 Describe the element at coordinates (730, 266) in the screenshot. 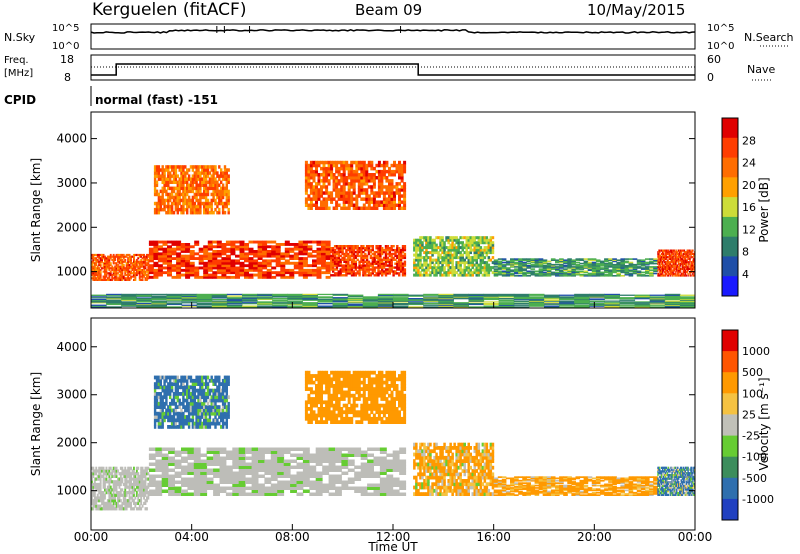

I see `power-colorbar-swatch` at that location.